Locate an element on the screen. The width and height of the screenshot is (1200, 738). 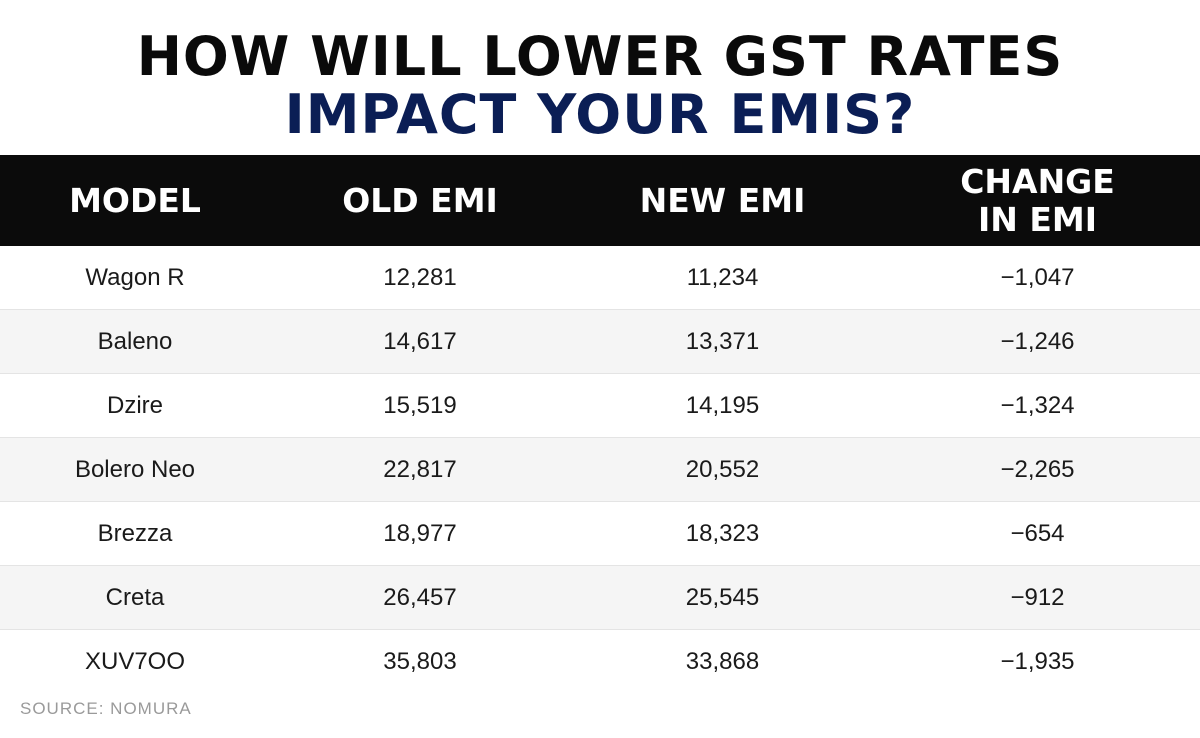
cell-change: −1,324 is located at coordinates (1037, 405).